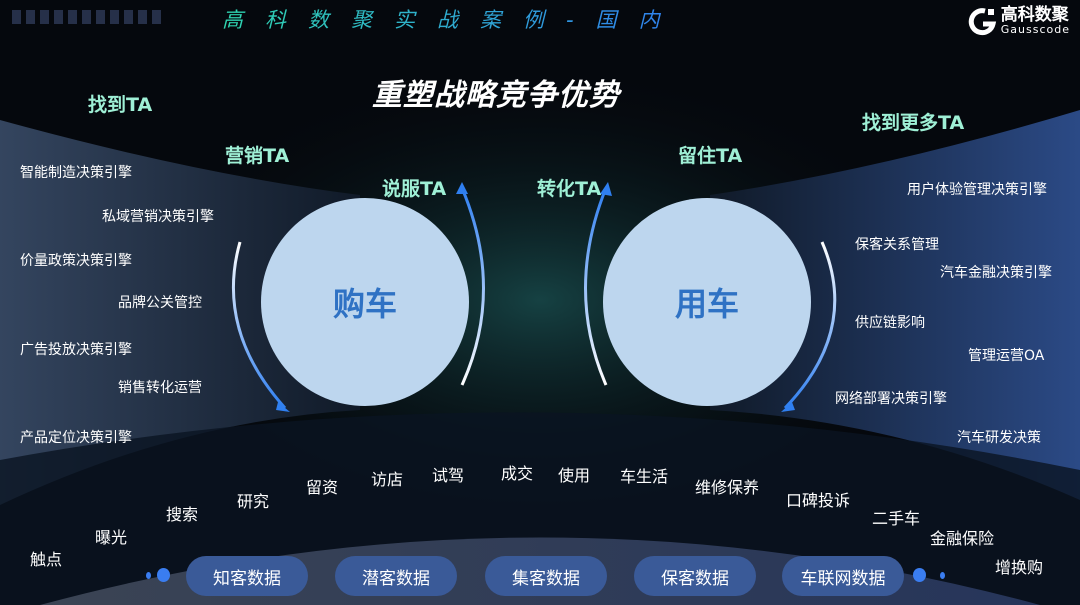 Image resolution: width=1080 pixels, height=605 pixels. Describe the element at coordinates (452, 19) in the screenshot. I see `header-banner: 高科数聚实战案例-国内` at that location.